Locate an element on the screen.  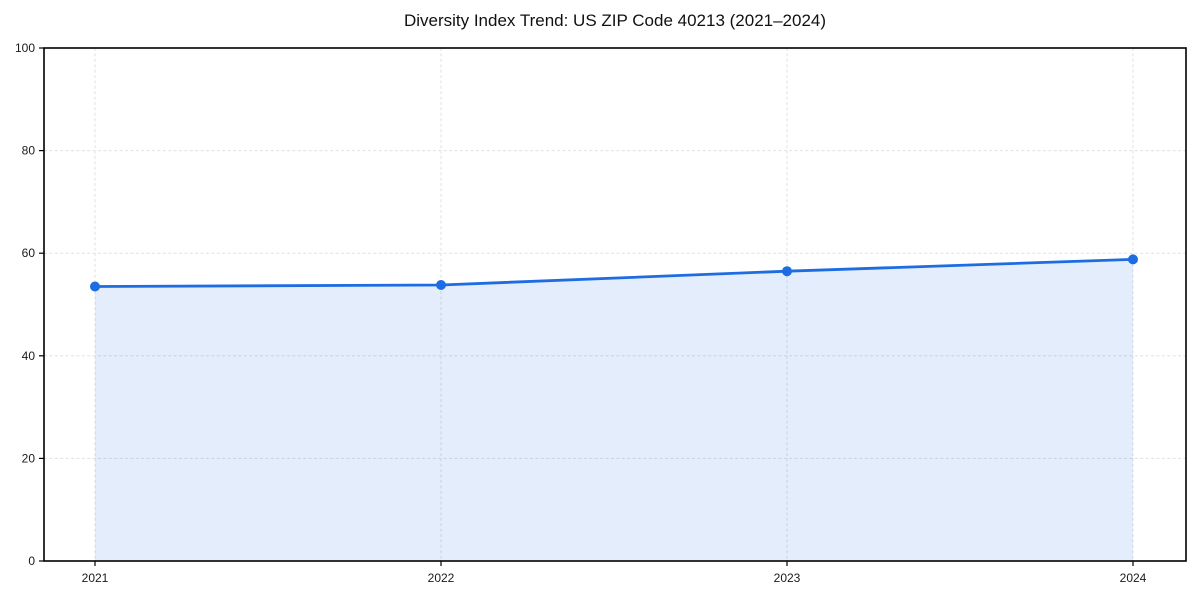
y-tick-label: 0 is located at coordinates (31, 561).